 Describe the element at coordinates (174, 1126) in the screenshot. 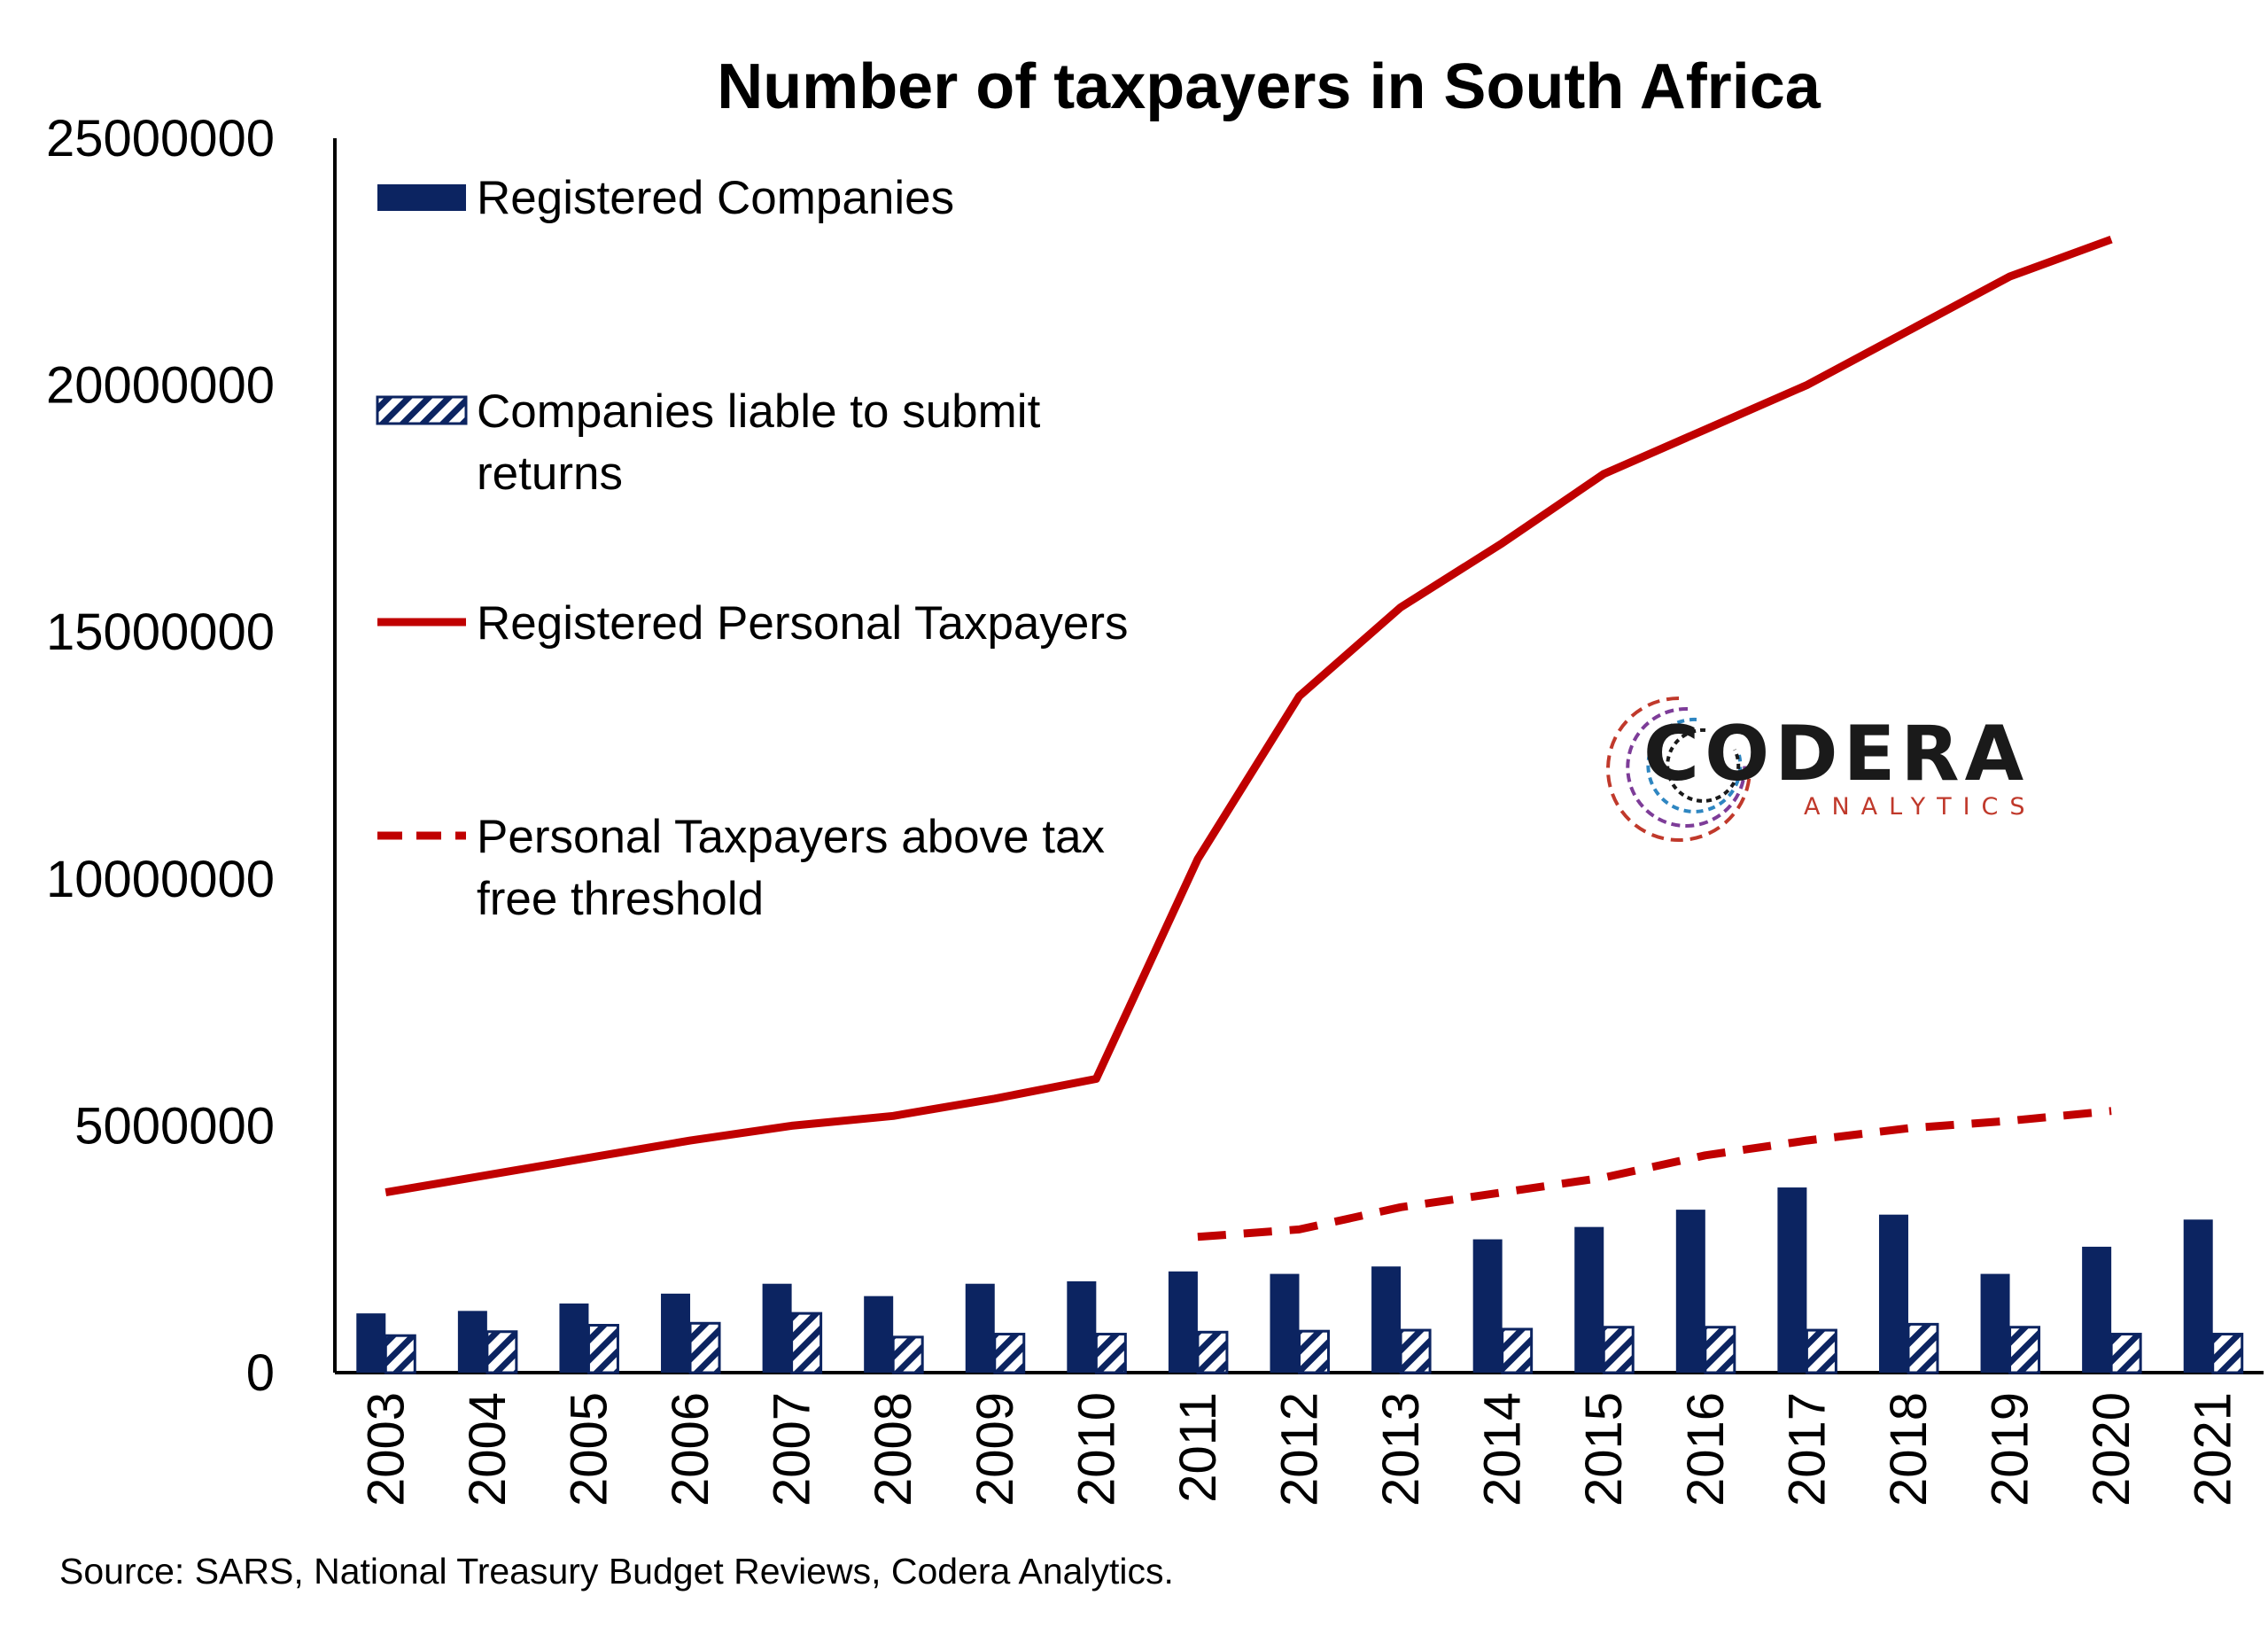

I see `y-tick-label: 5000000` at that location.